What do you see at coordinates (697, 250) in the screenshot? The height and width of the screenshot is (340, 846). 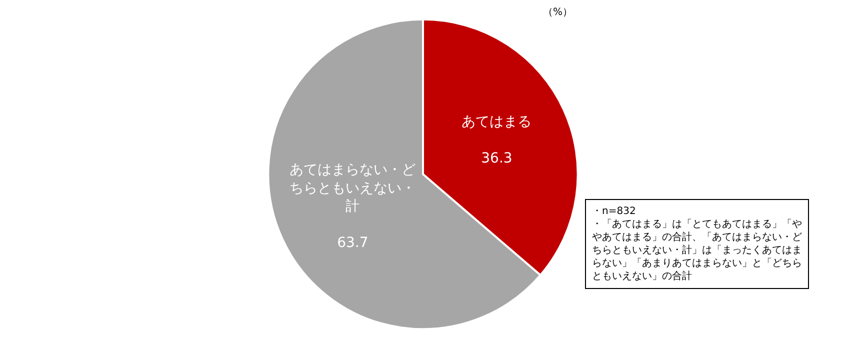 I see `text: ・「あてはまる」は「とてもあてはまる」「ややあてはまる」の合計、「あてはまらない・どちらともいえない・計」は「まったくあてはまらない」「あまりあてはまらない」と「どちらともいえない」の合計` at bounding box center [697, 250].